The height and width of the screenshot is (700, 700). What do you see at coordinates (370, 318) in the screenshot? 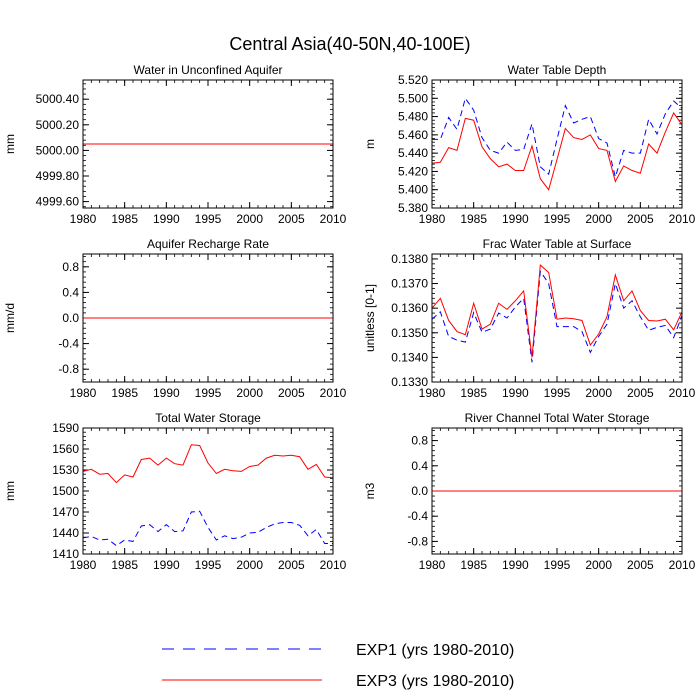
I see `y-axis-label: unitless [0-1]` at bounding box center [370, 318].